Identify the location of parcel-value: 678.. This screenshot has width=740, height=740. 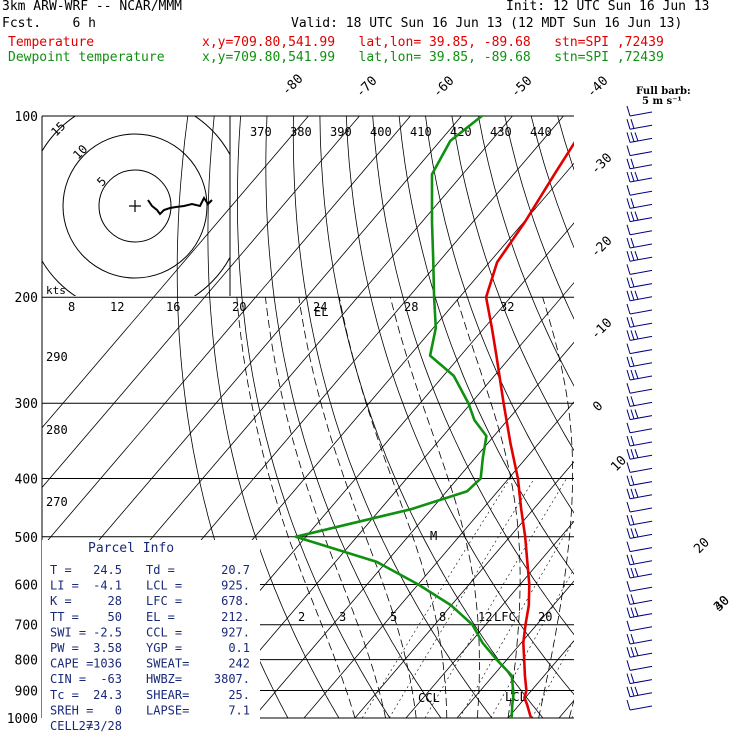
(235, 601).